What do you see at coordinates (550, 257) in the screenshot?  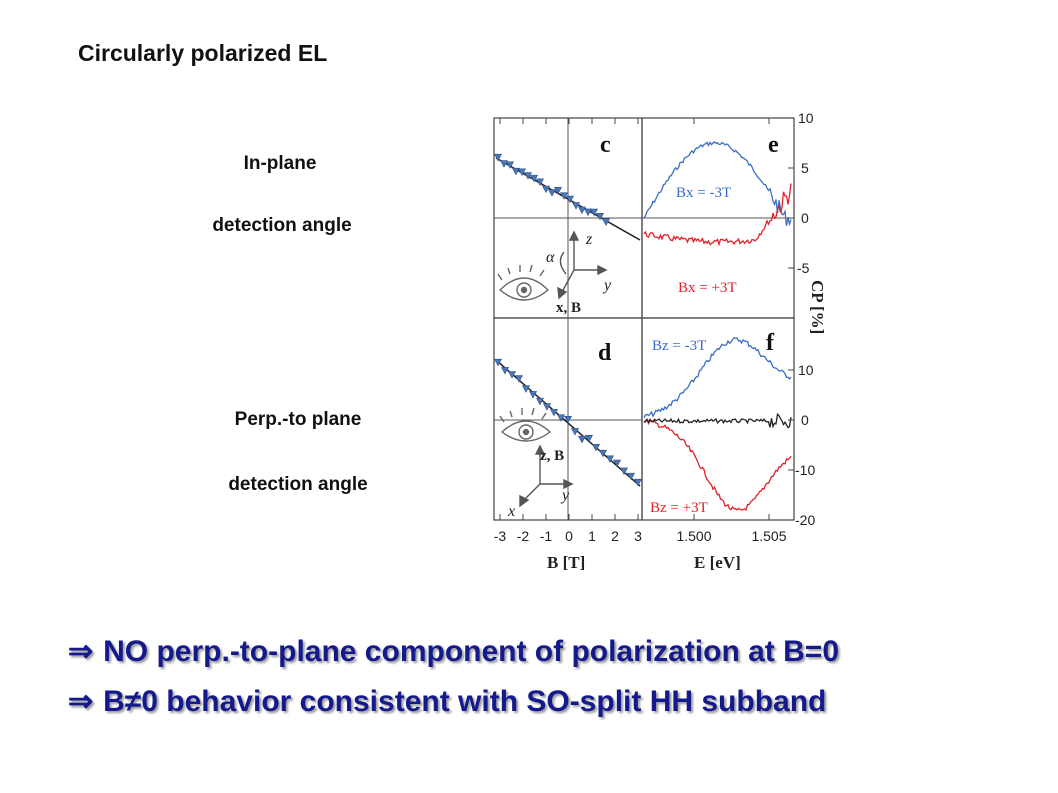 I see `geom-top-alpha: α` at bounding box center [550, 257].